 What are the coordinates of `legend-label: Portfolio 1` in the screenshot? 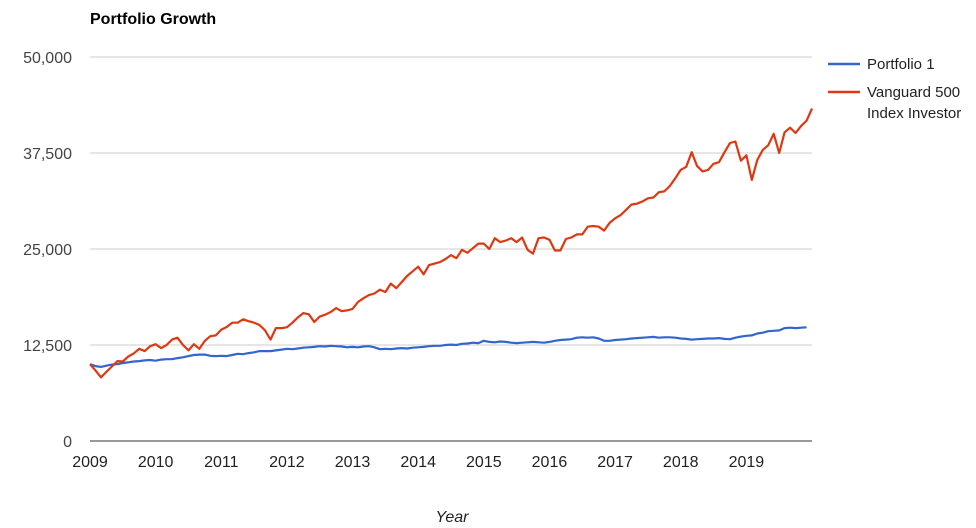 It's located at (901, 64).